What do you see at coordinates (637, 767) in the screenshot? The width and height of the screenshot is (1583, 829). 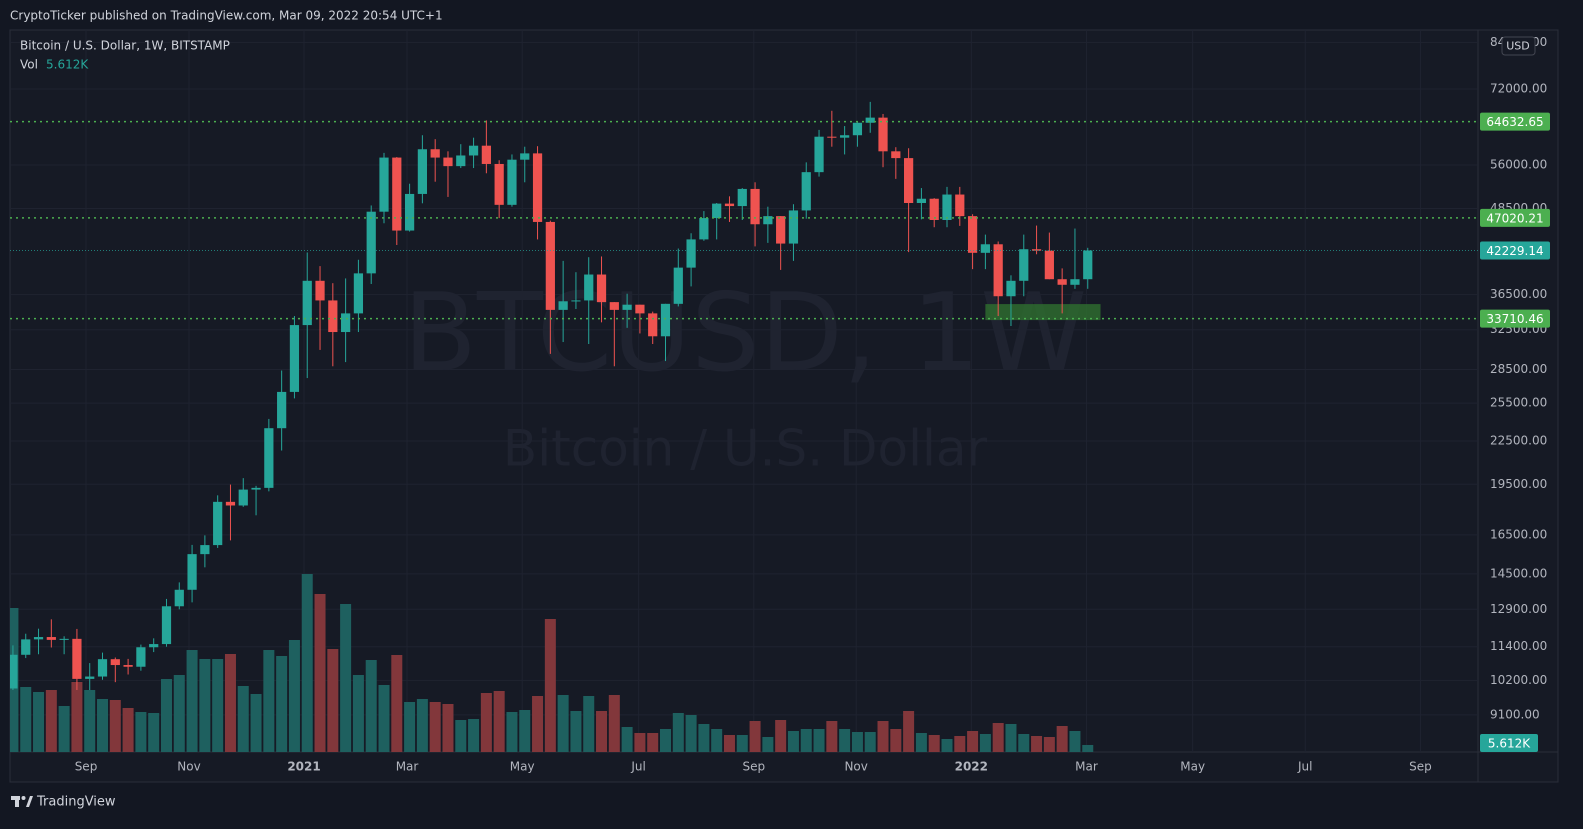 I see `x-tick-label: Jul` at bounding box center [637, 767].